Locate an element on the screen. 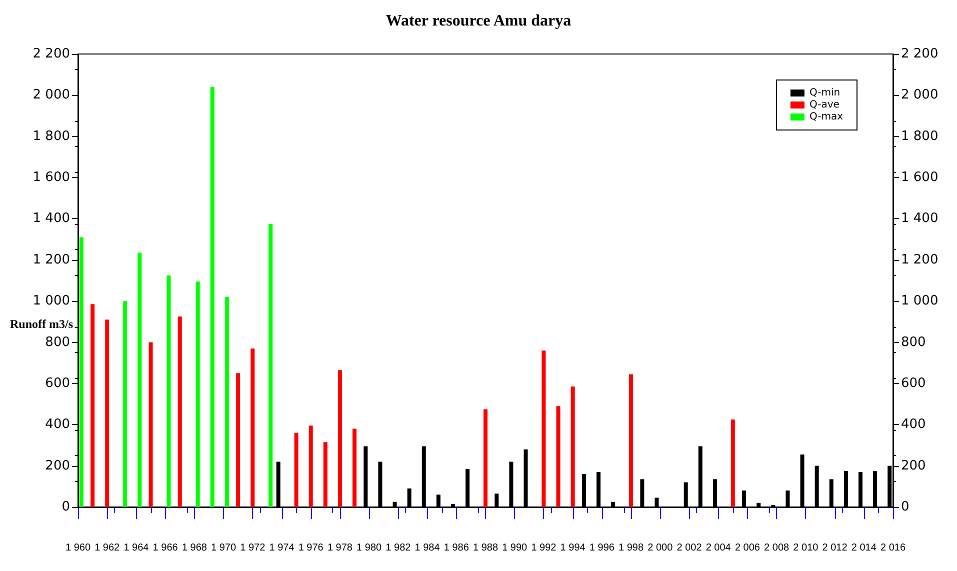  x-tick-label: 2 006 is located at coordinates (747, 548).